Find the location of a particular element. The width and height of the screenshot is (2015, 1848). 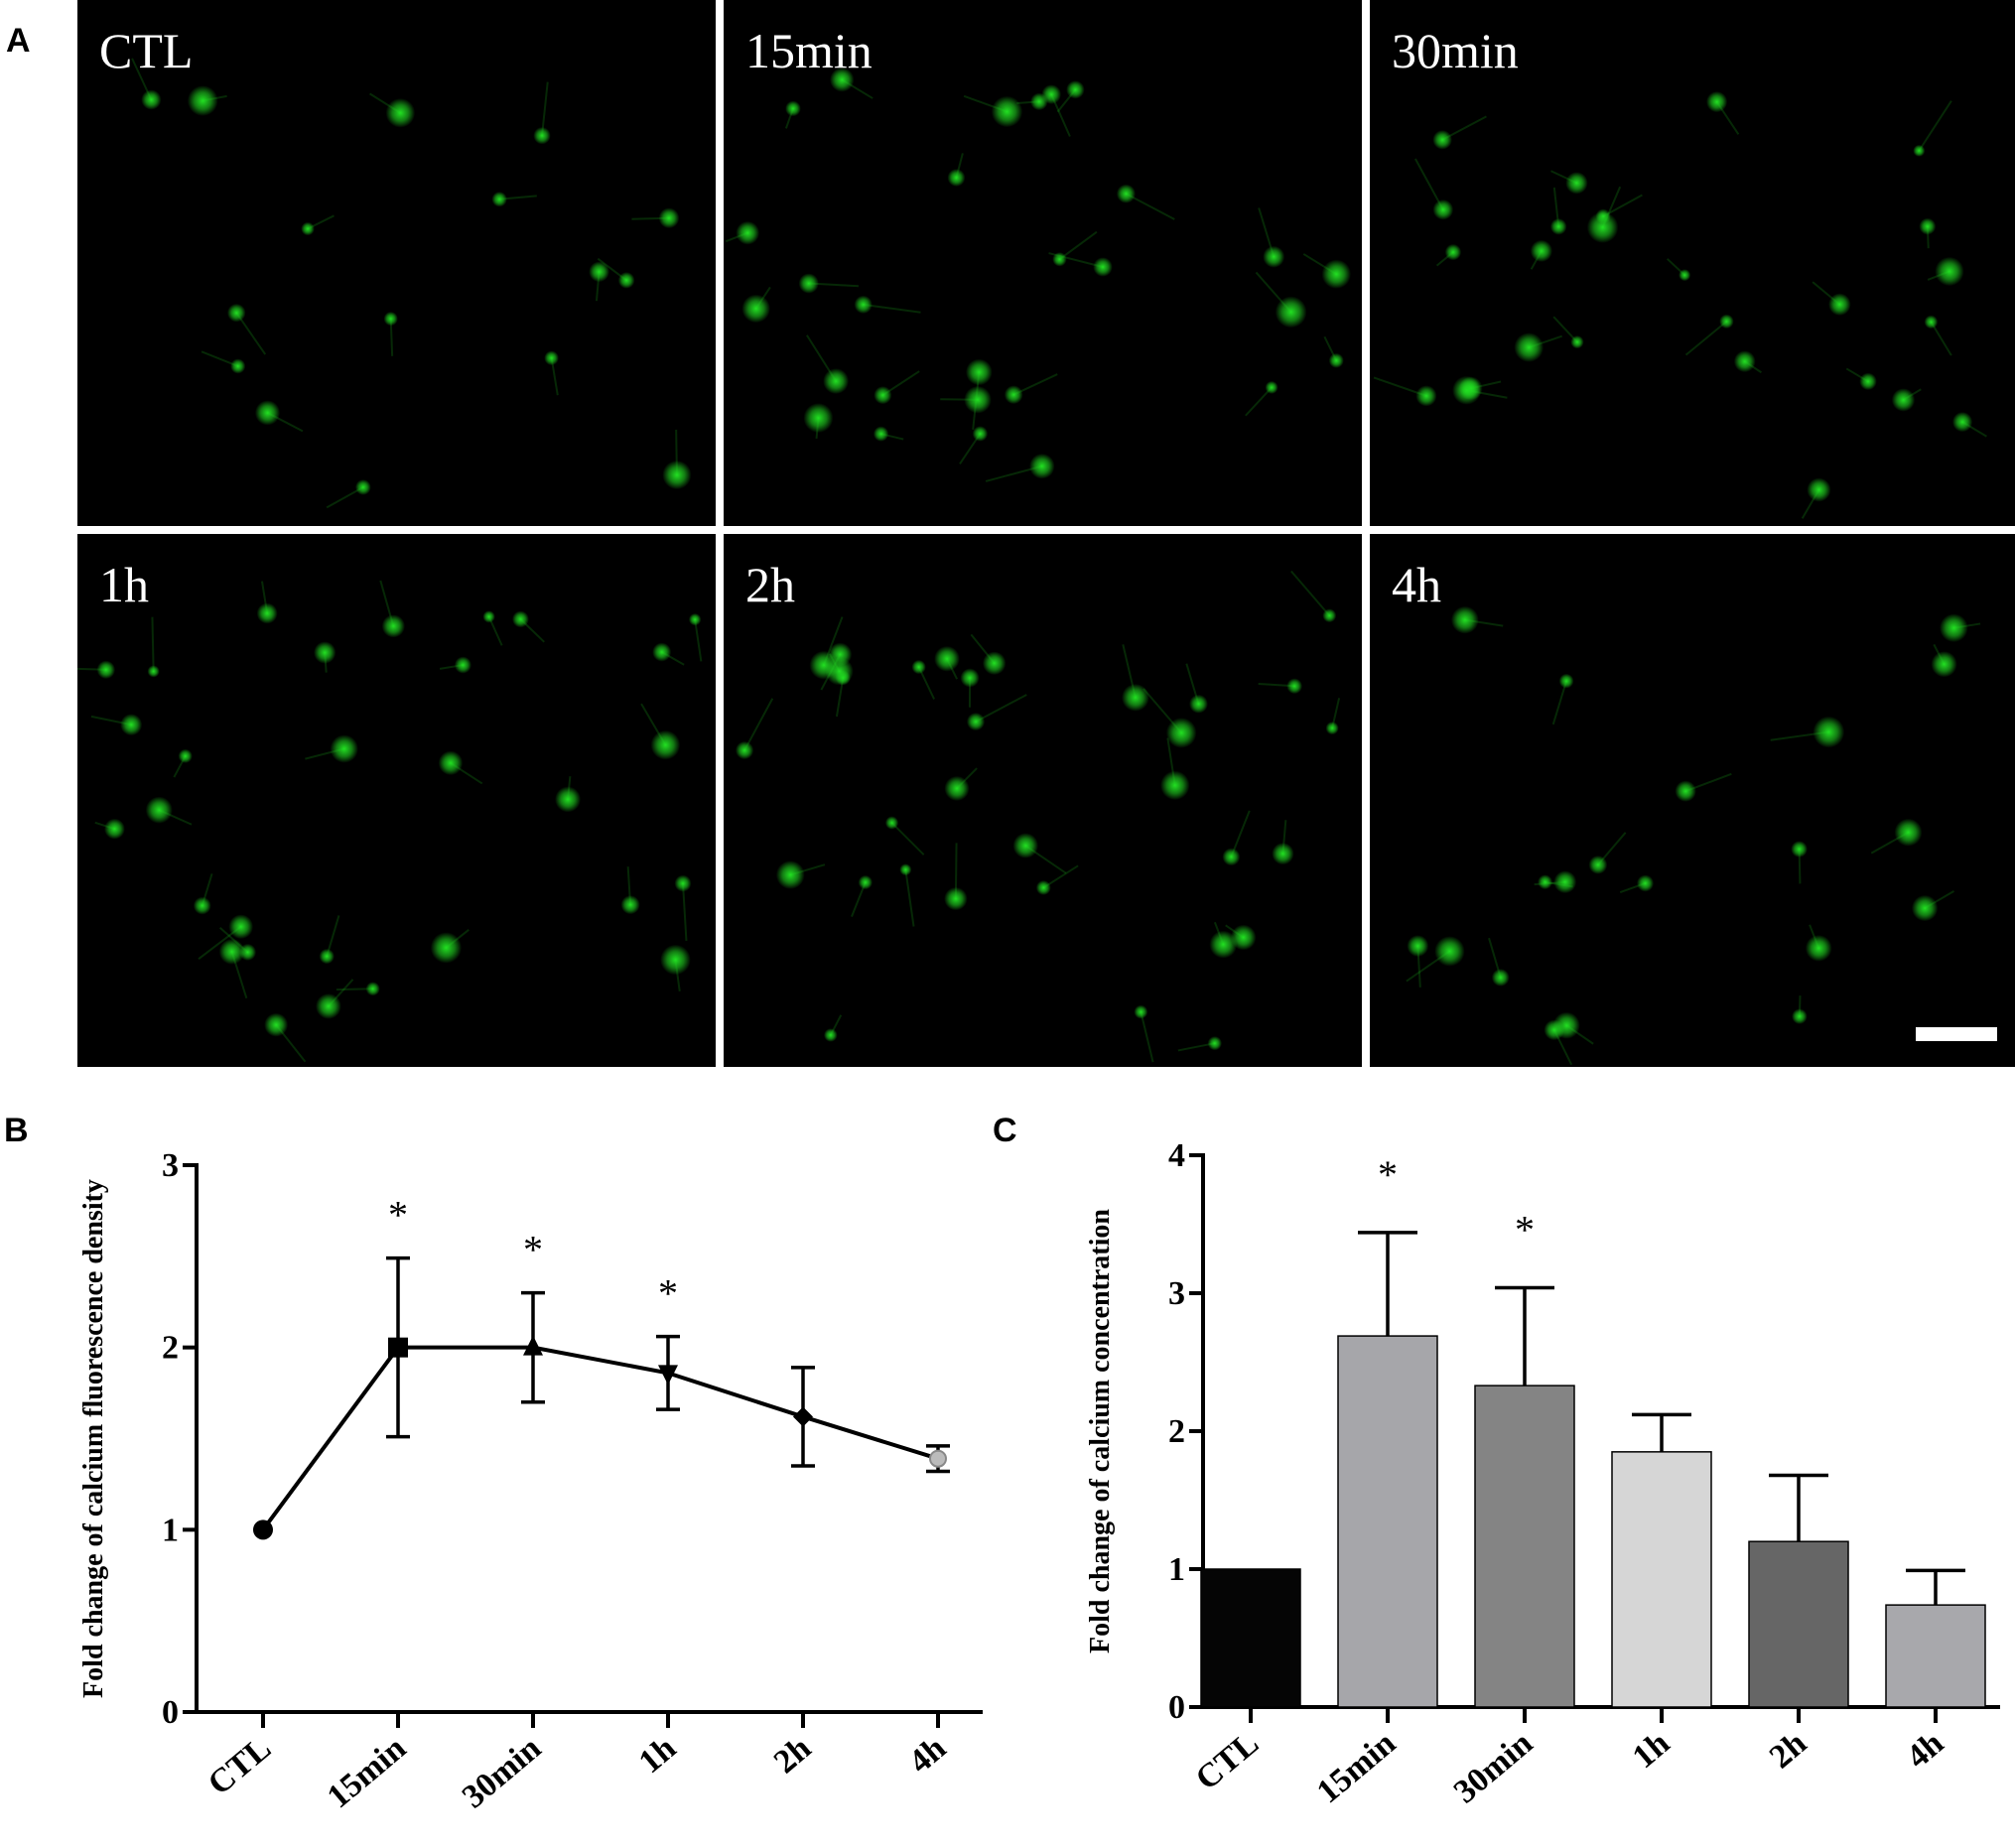

x-tick-label: 4h is located at coordinates (927, 1755).